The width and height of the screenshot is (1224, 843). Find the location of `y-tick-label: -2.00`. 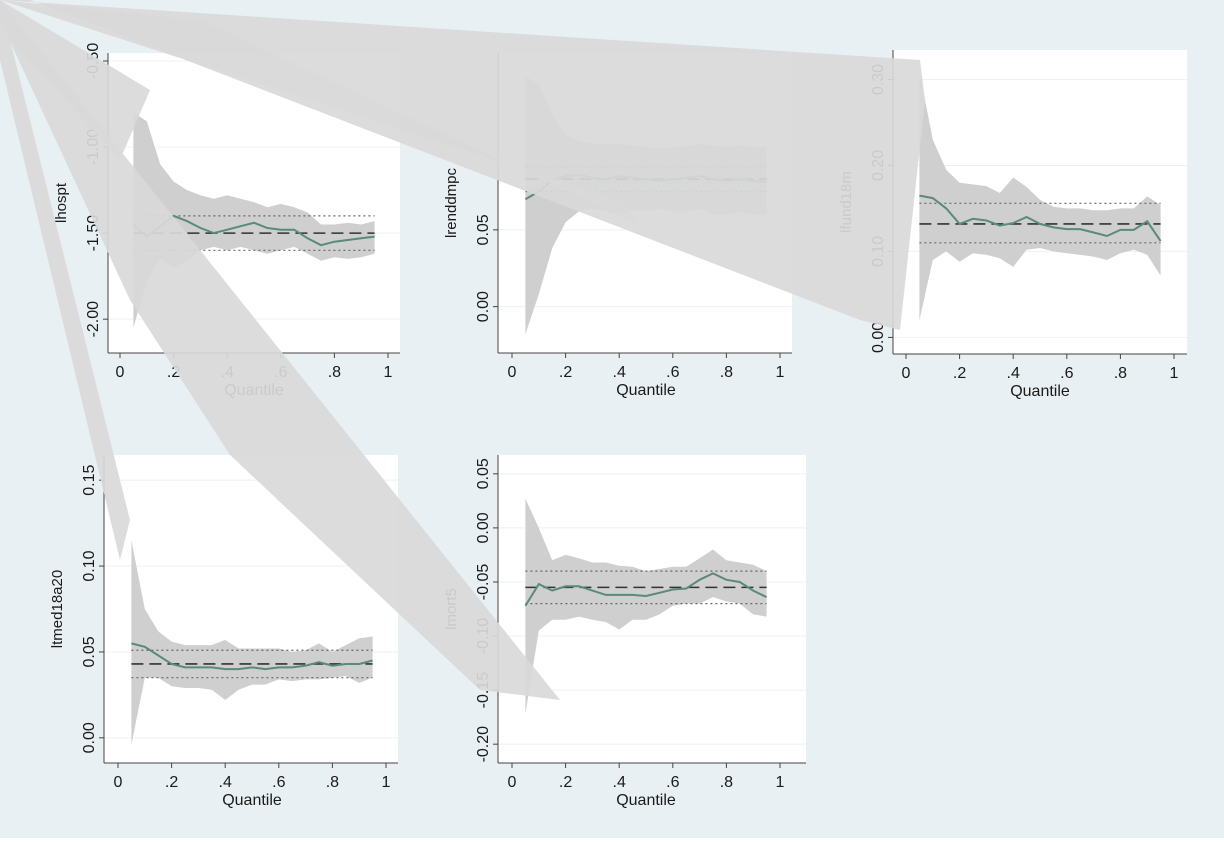

y-tick-label: -2.00 is located at coordinates (93, 319).